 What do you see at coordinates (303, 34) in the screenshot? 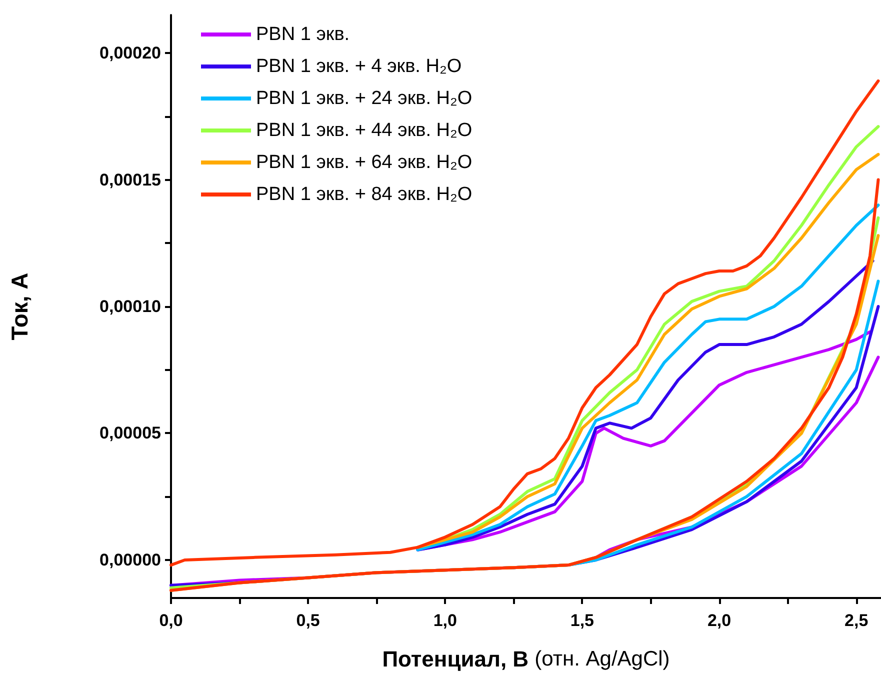
I see `legend-label: PBN 1 экв.` at bounding box center [303, 34].